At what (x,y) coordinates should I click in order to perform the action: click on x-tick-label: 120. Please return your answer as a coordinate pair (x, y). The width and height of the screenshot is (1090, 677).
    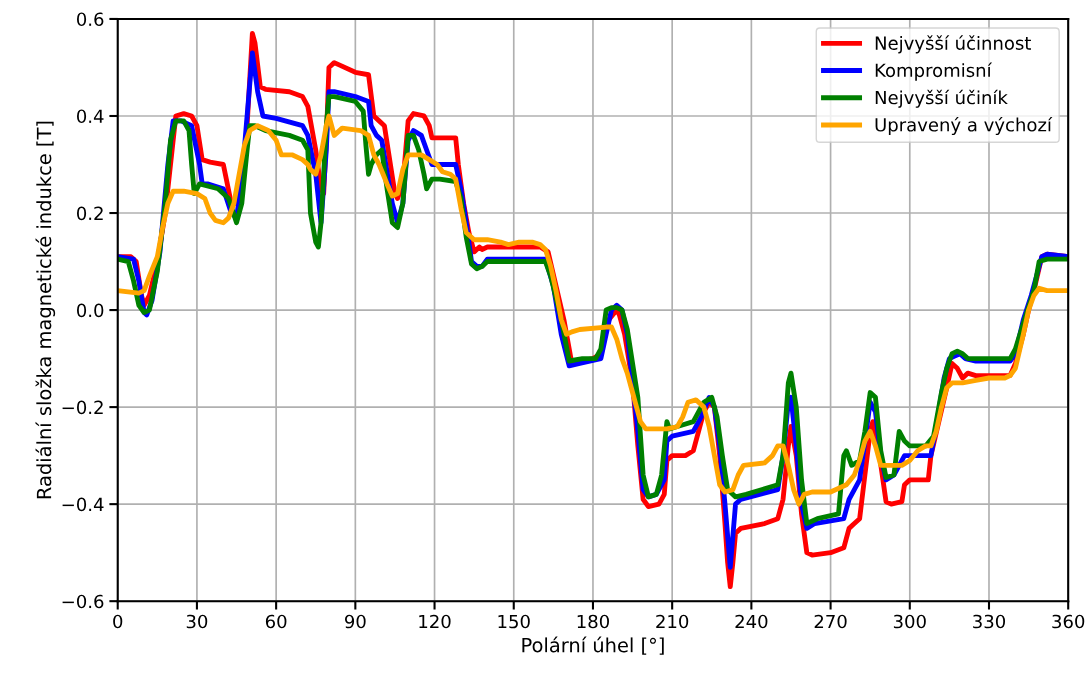
    Looking at the image, I should click on (435, 621).